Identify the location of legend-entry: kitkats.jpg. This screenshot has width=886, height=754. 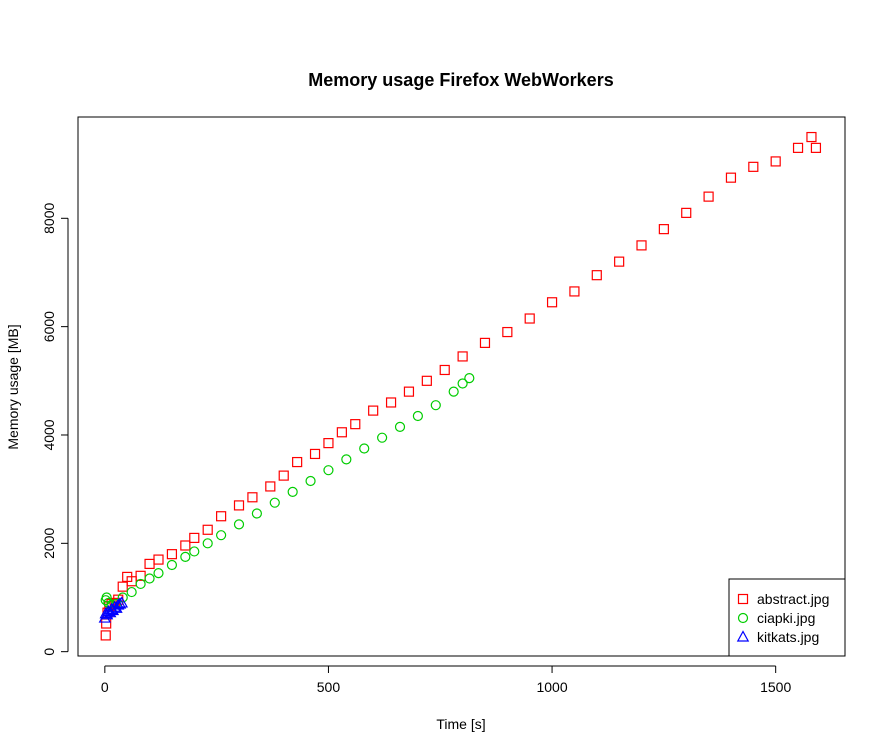
(777, 637).